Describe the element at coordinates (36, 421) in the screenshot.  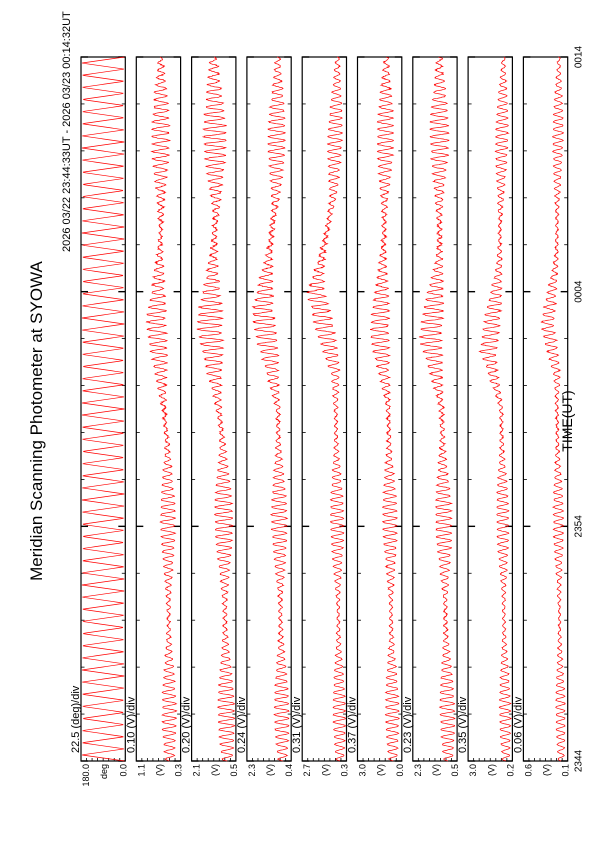
I see `chart-title: Meridian Scanning Photometer at SYOWA` at that location.